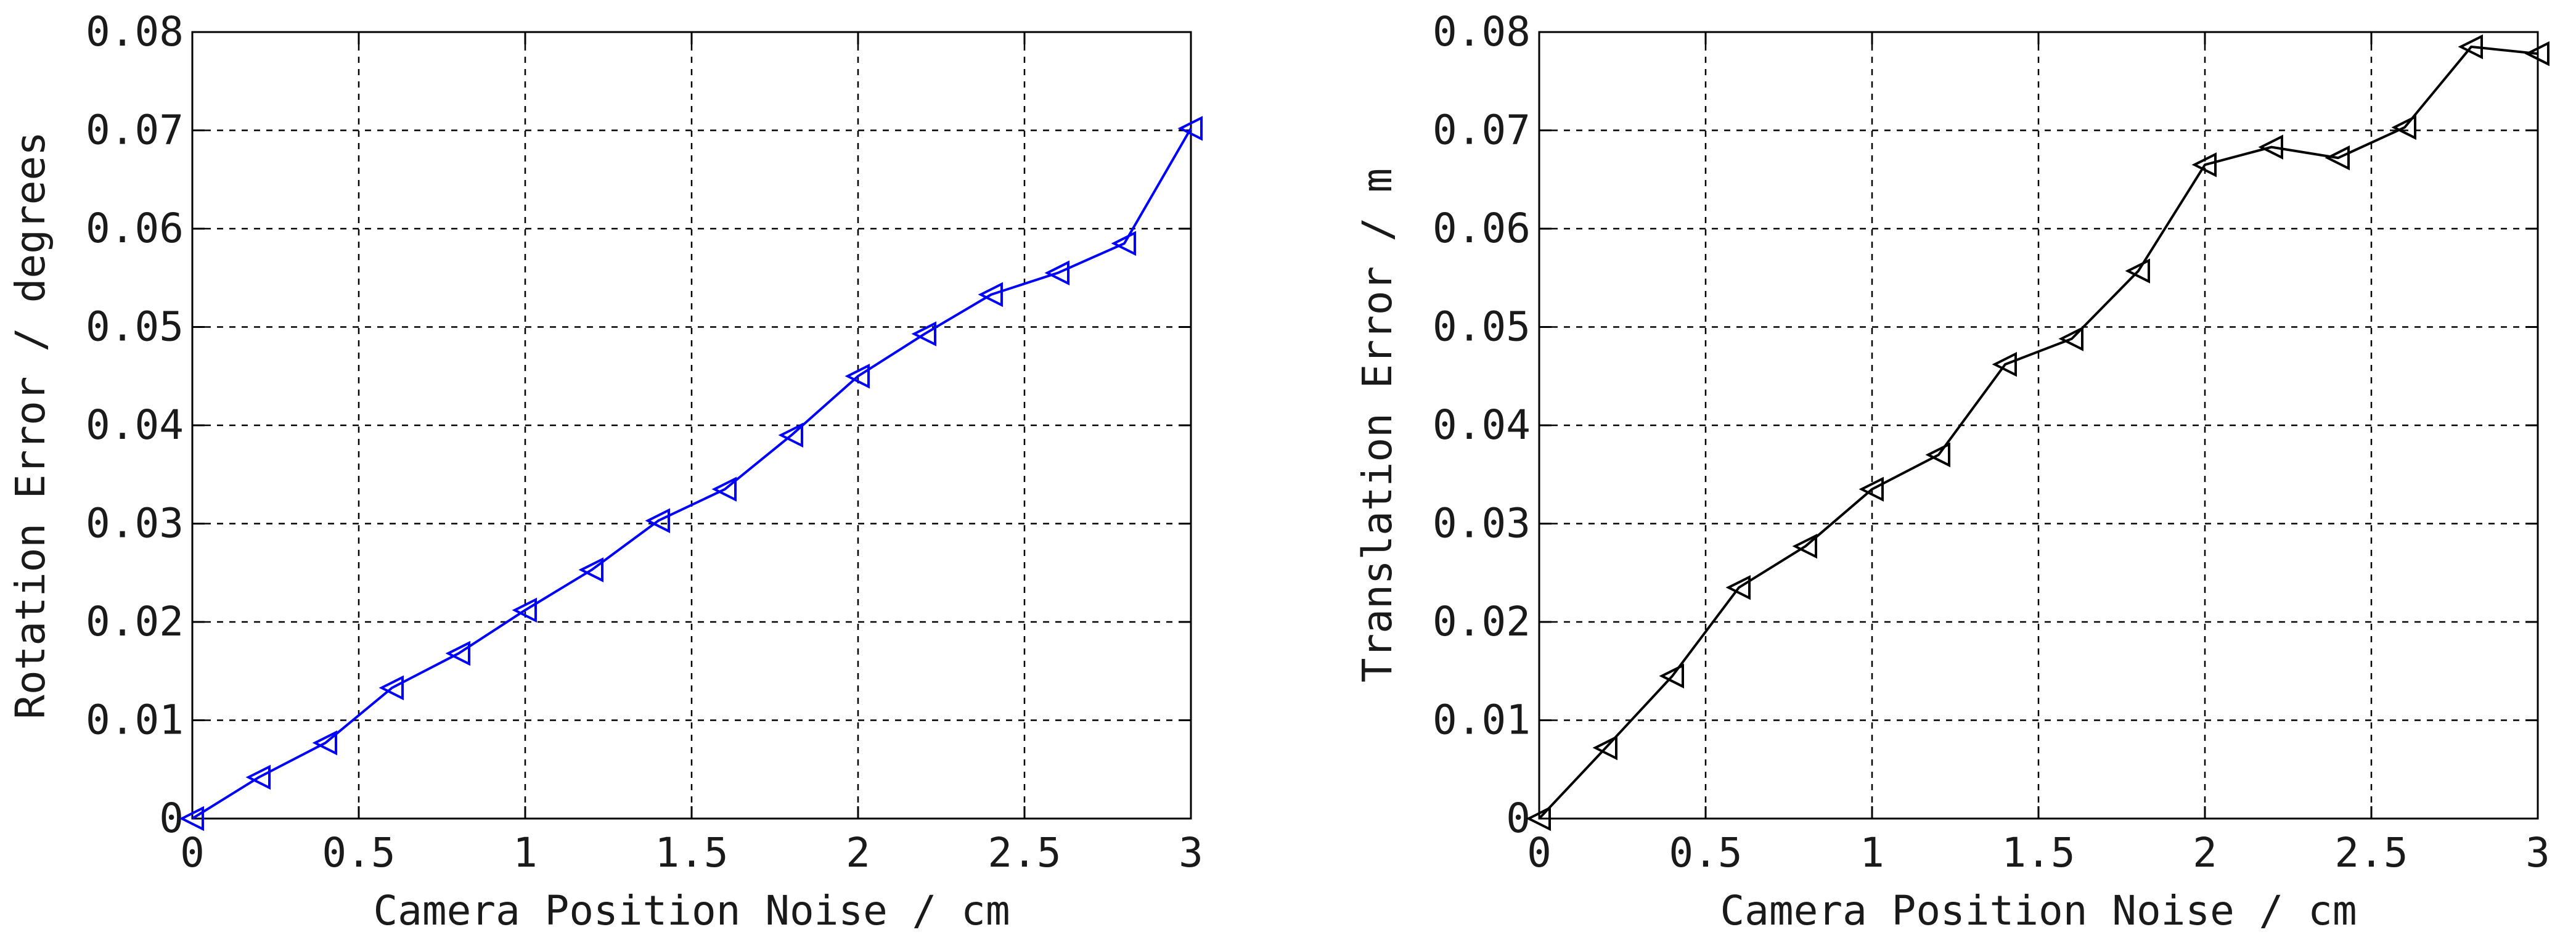  Describe the element at coordinates (135, 31) in the screenshot. I see `rotation-y-tick-label: 0.08` at that location.